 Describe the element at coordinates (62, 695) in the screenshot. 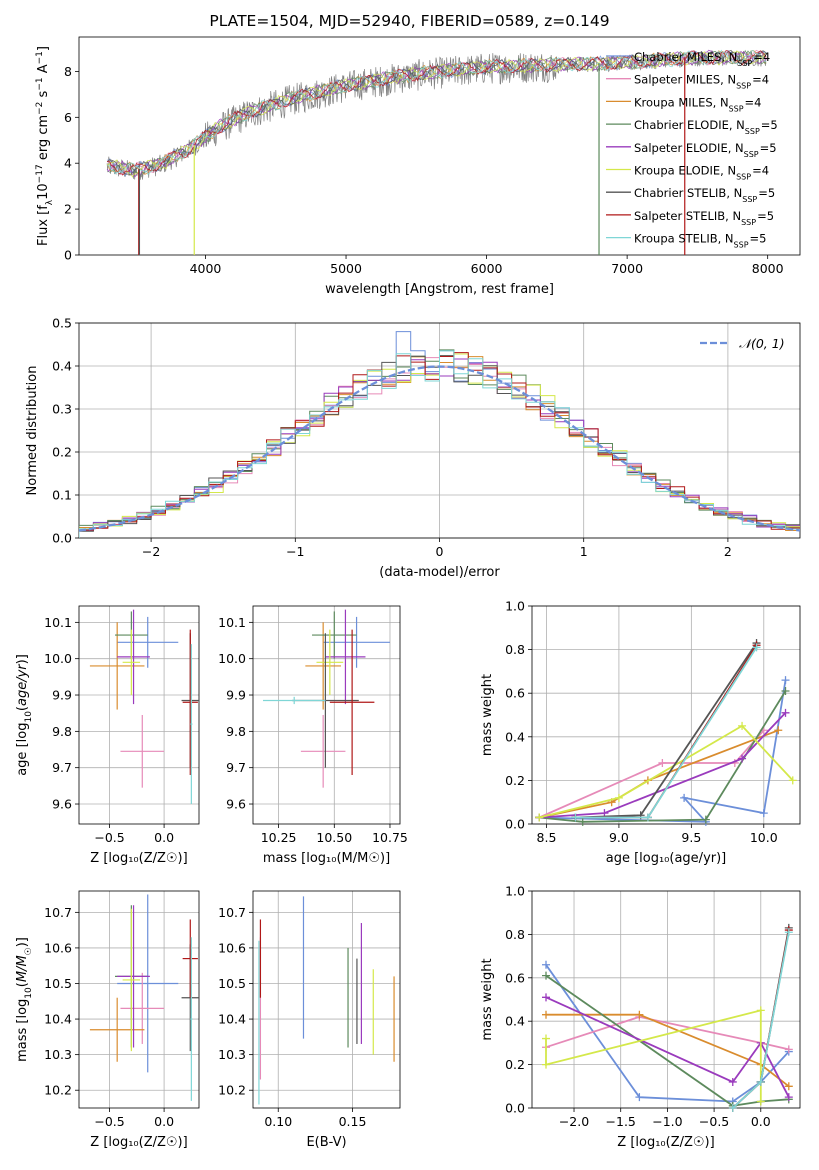

I see `y-tick-label: 9.9` at that location.